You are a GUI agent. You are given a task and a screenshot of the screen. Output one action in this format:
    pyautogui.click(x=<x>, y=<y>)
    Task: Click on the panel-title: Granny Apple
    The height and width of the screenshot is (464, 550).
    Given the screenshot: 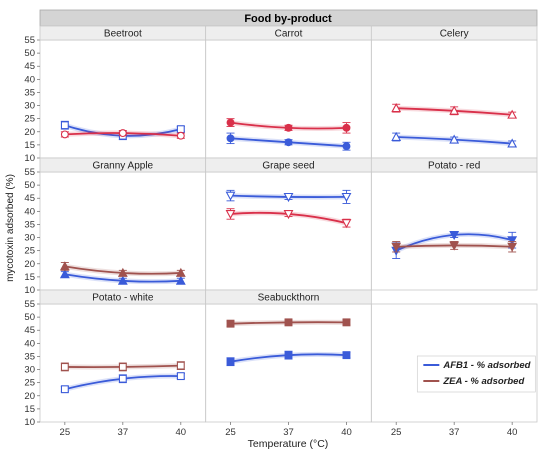 What is the action you would take?
    pyautogui.click(x=123, y=166)
    